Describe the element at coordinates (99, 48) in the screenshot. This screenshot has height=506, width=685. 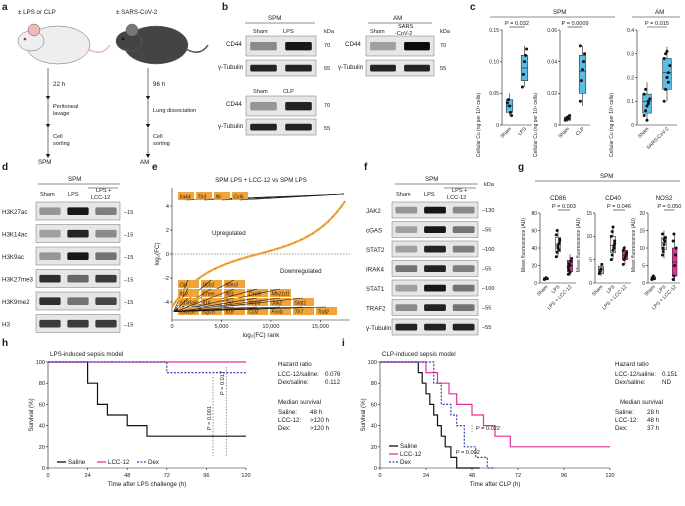
I see `mouse-white-tail` at that location.